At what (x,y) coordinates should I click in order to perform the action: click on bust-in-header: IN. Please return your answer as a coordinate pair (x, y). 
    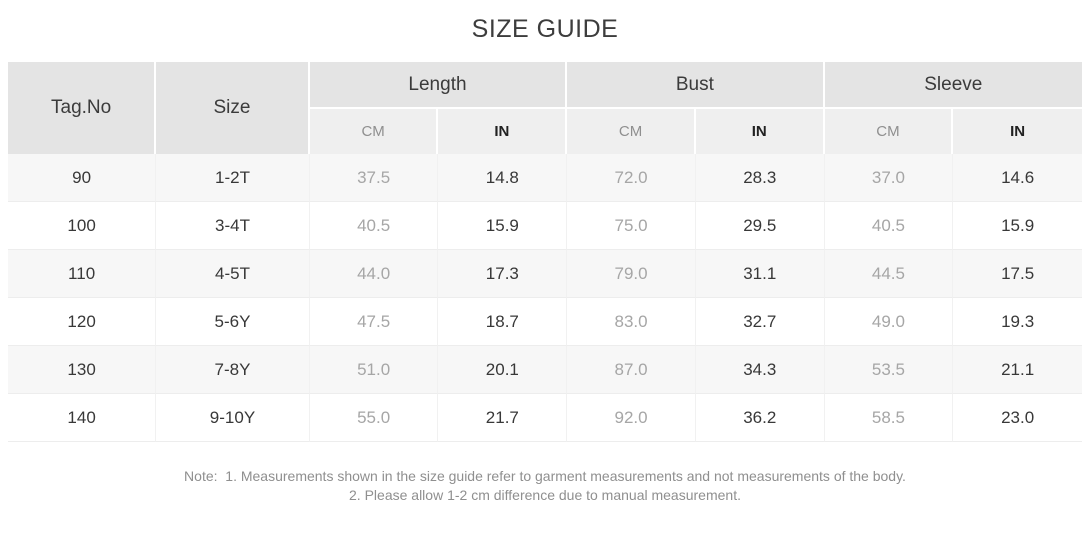
    Looking at the image, I should click on (760, 131).